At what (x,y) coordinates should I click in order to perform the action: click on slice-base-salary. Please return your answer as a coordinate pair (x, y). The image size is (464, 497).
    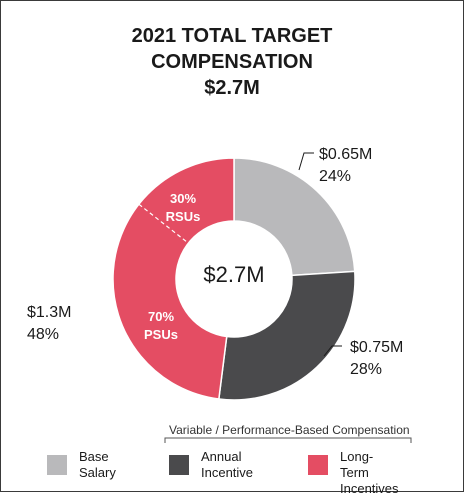
    Looking at the image, I should click on (294, 217).